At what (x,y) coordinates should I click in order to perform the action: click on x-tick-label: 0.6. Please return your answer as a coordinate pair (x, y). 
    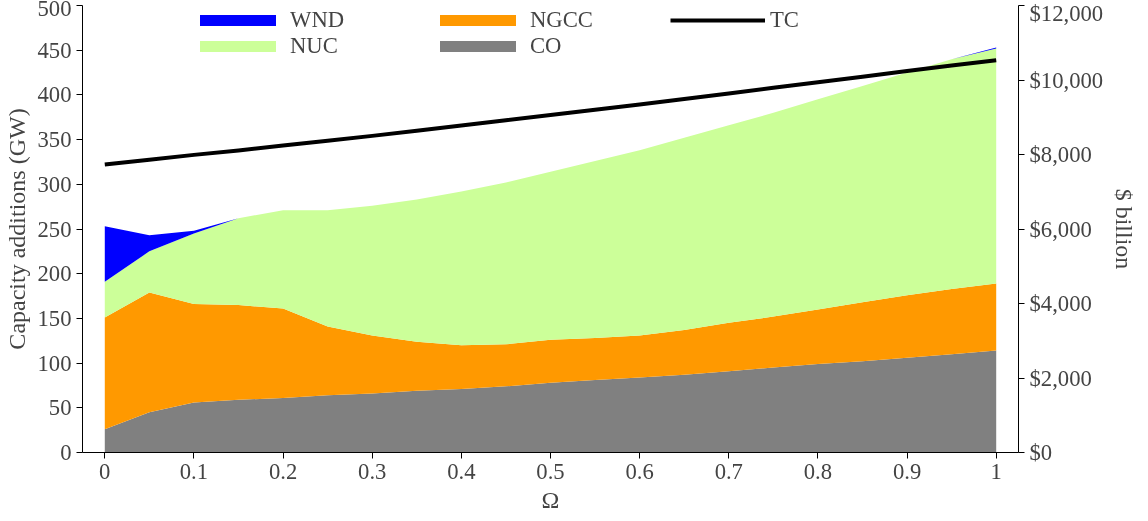
    Looking at the image, I should click on (639, 471).